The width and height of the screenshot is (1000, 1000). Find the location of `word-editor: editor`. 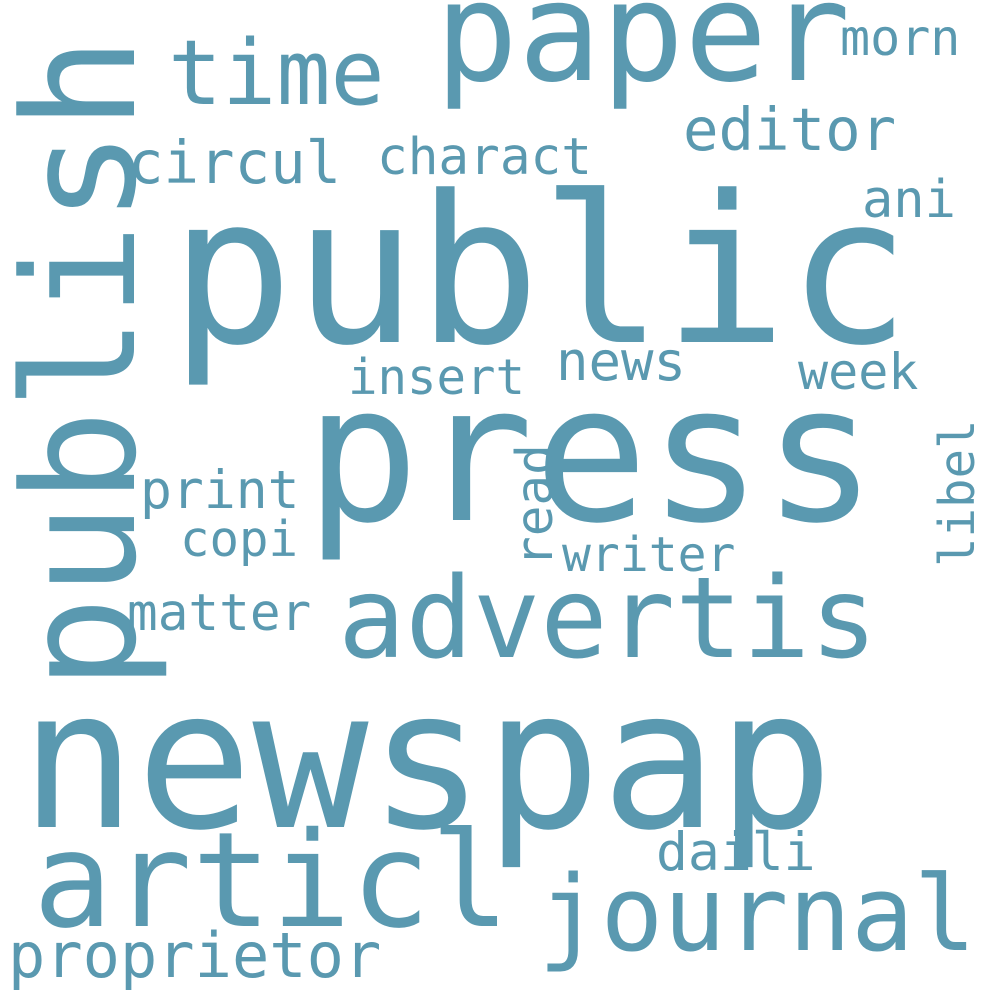

word-editor: editor is located at coordinates (790, 129).